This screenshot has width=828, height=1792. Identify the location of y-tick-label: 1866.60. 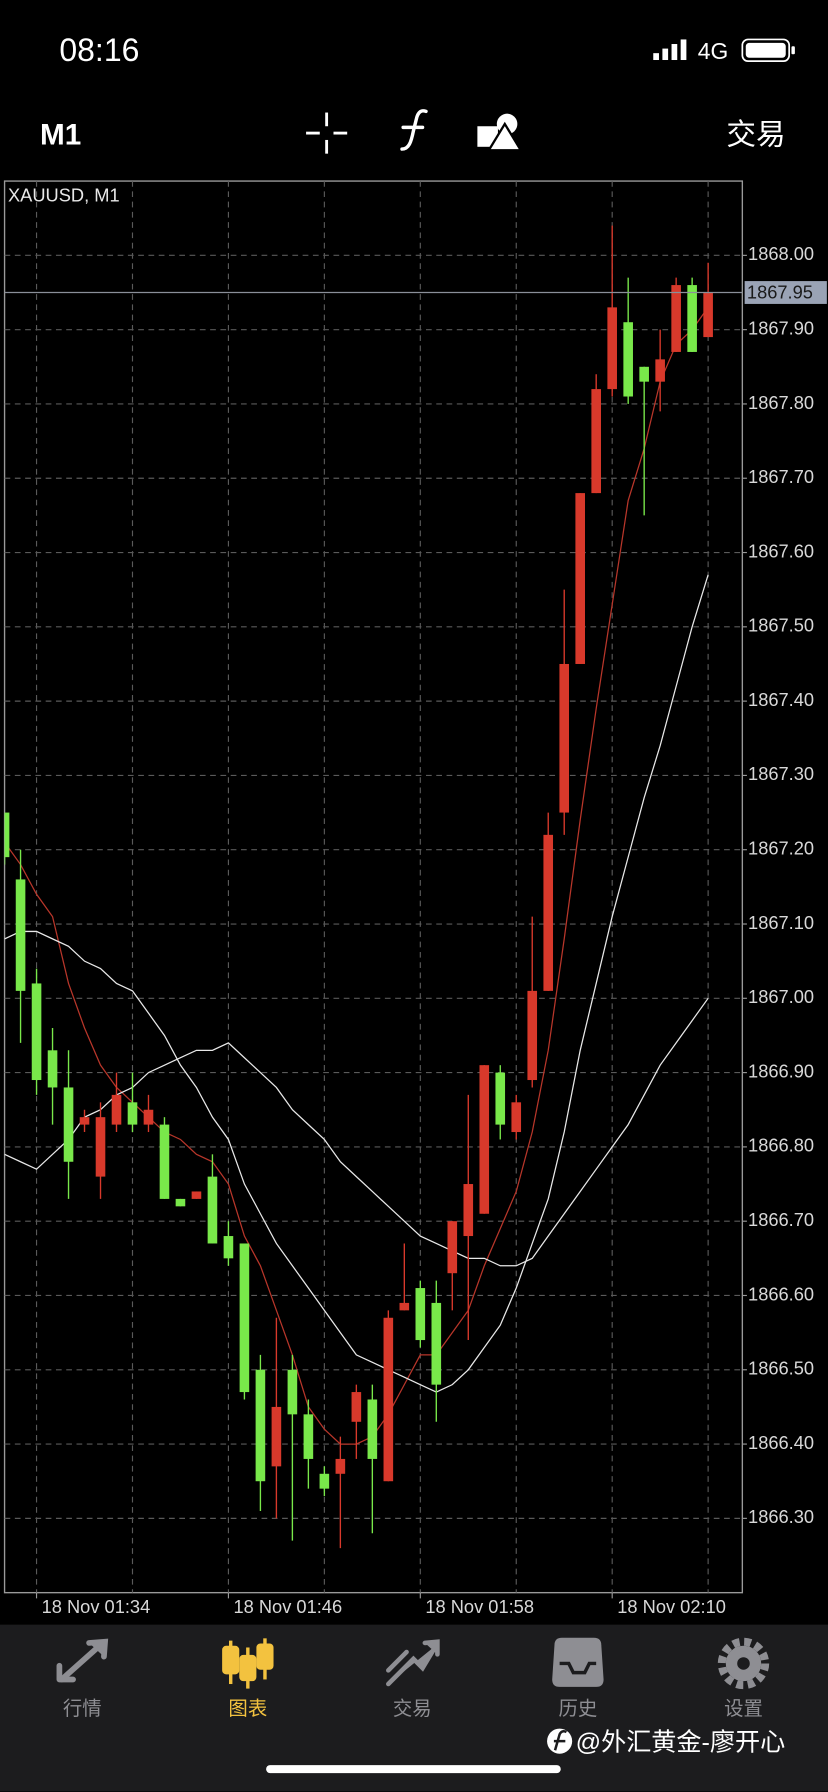
(781, 1293).